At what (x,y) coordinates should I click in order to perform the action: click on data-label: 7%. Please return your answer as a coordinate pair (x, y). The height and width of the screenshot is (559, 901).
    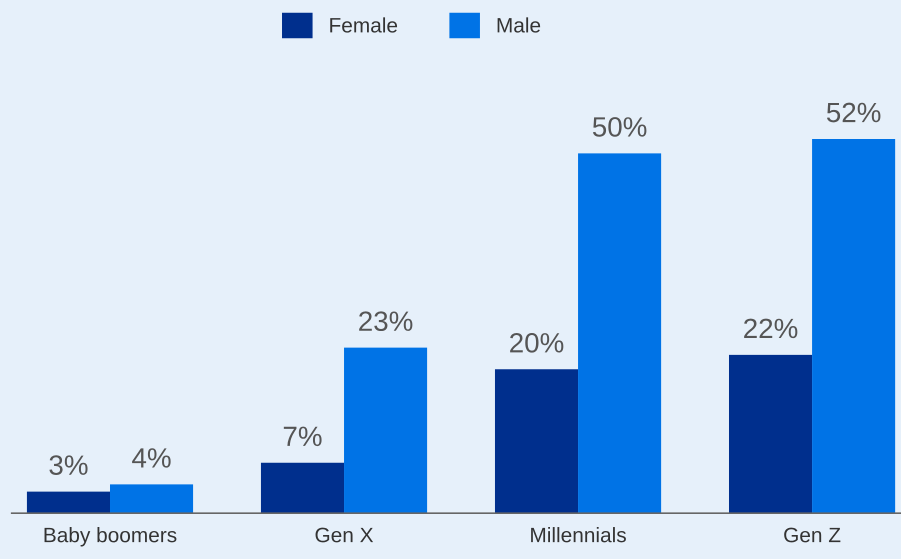
    Looking at the image, I should click on (303, 436).